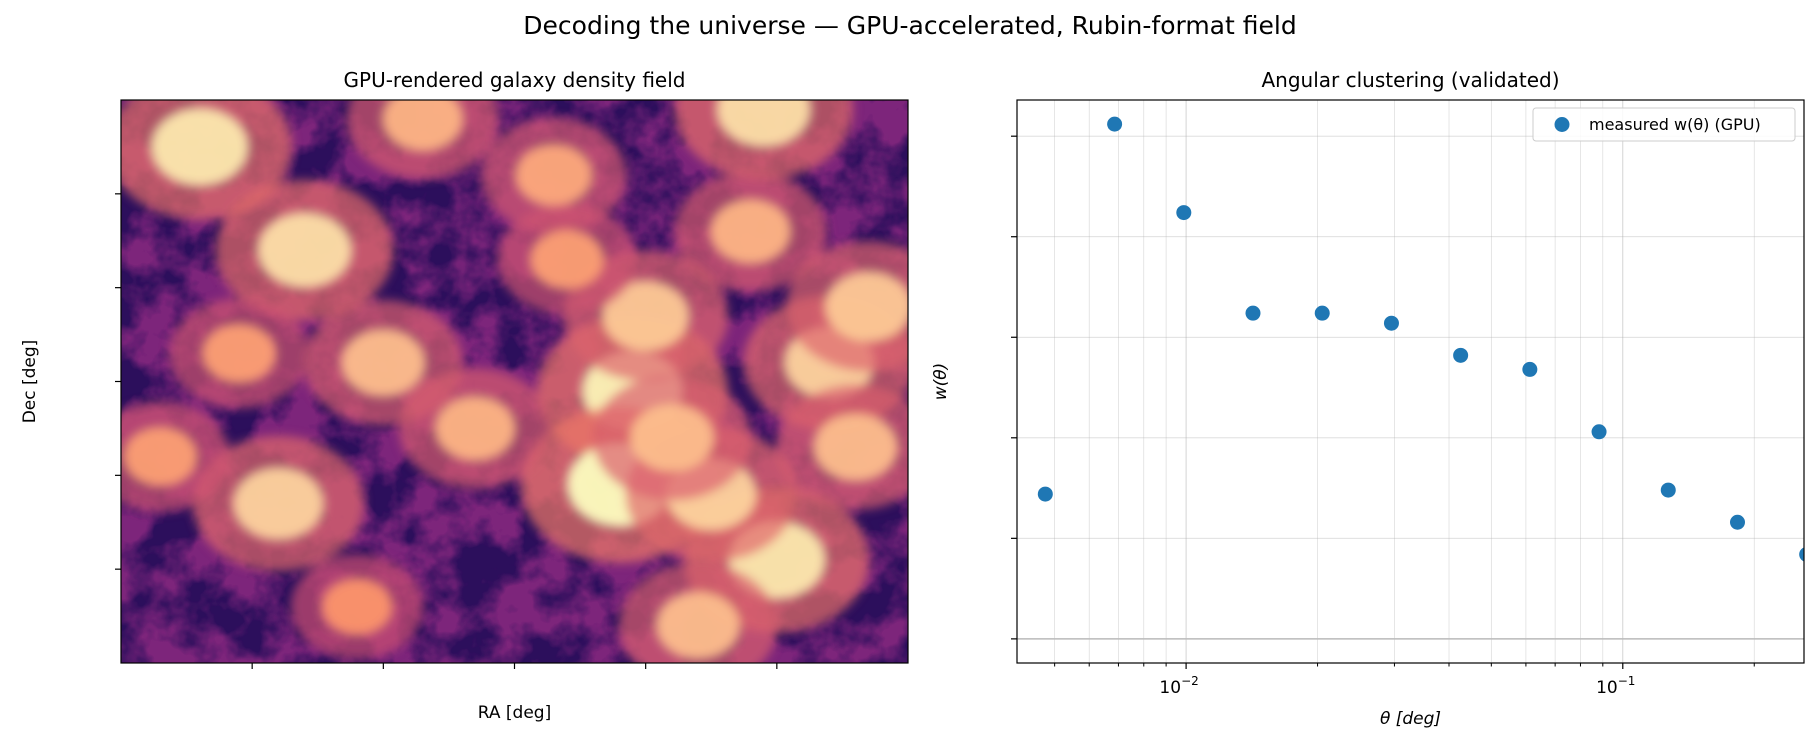  Describe the element at coordinates (1627, 681) in the screenshot. I see `clustering-xtick-exponent: −1` at that location.